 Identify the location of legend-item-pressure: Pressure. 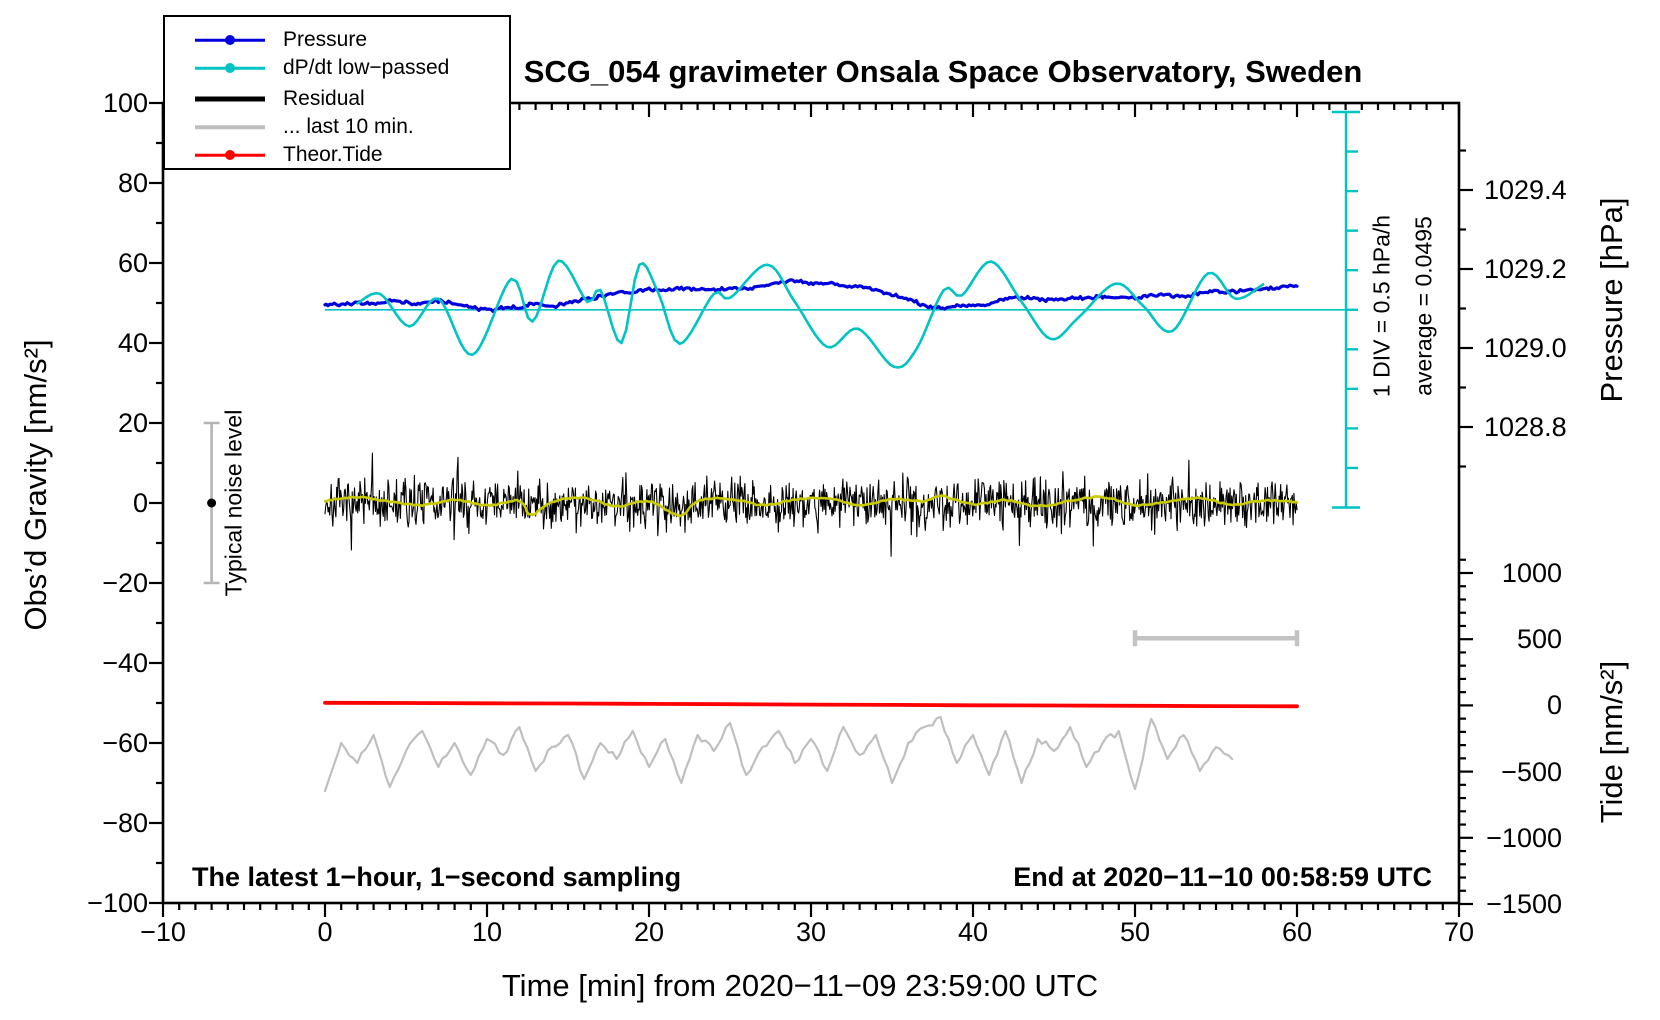
(337, 40).